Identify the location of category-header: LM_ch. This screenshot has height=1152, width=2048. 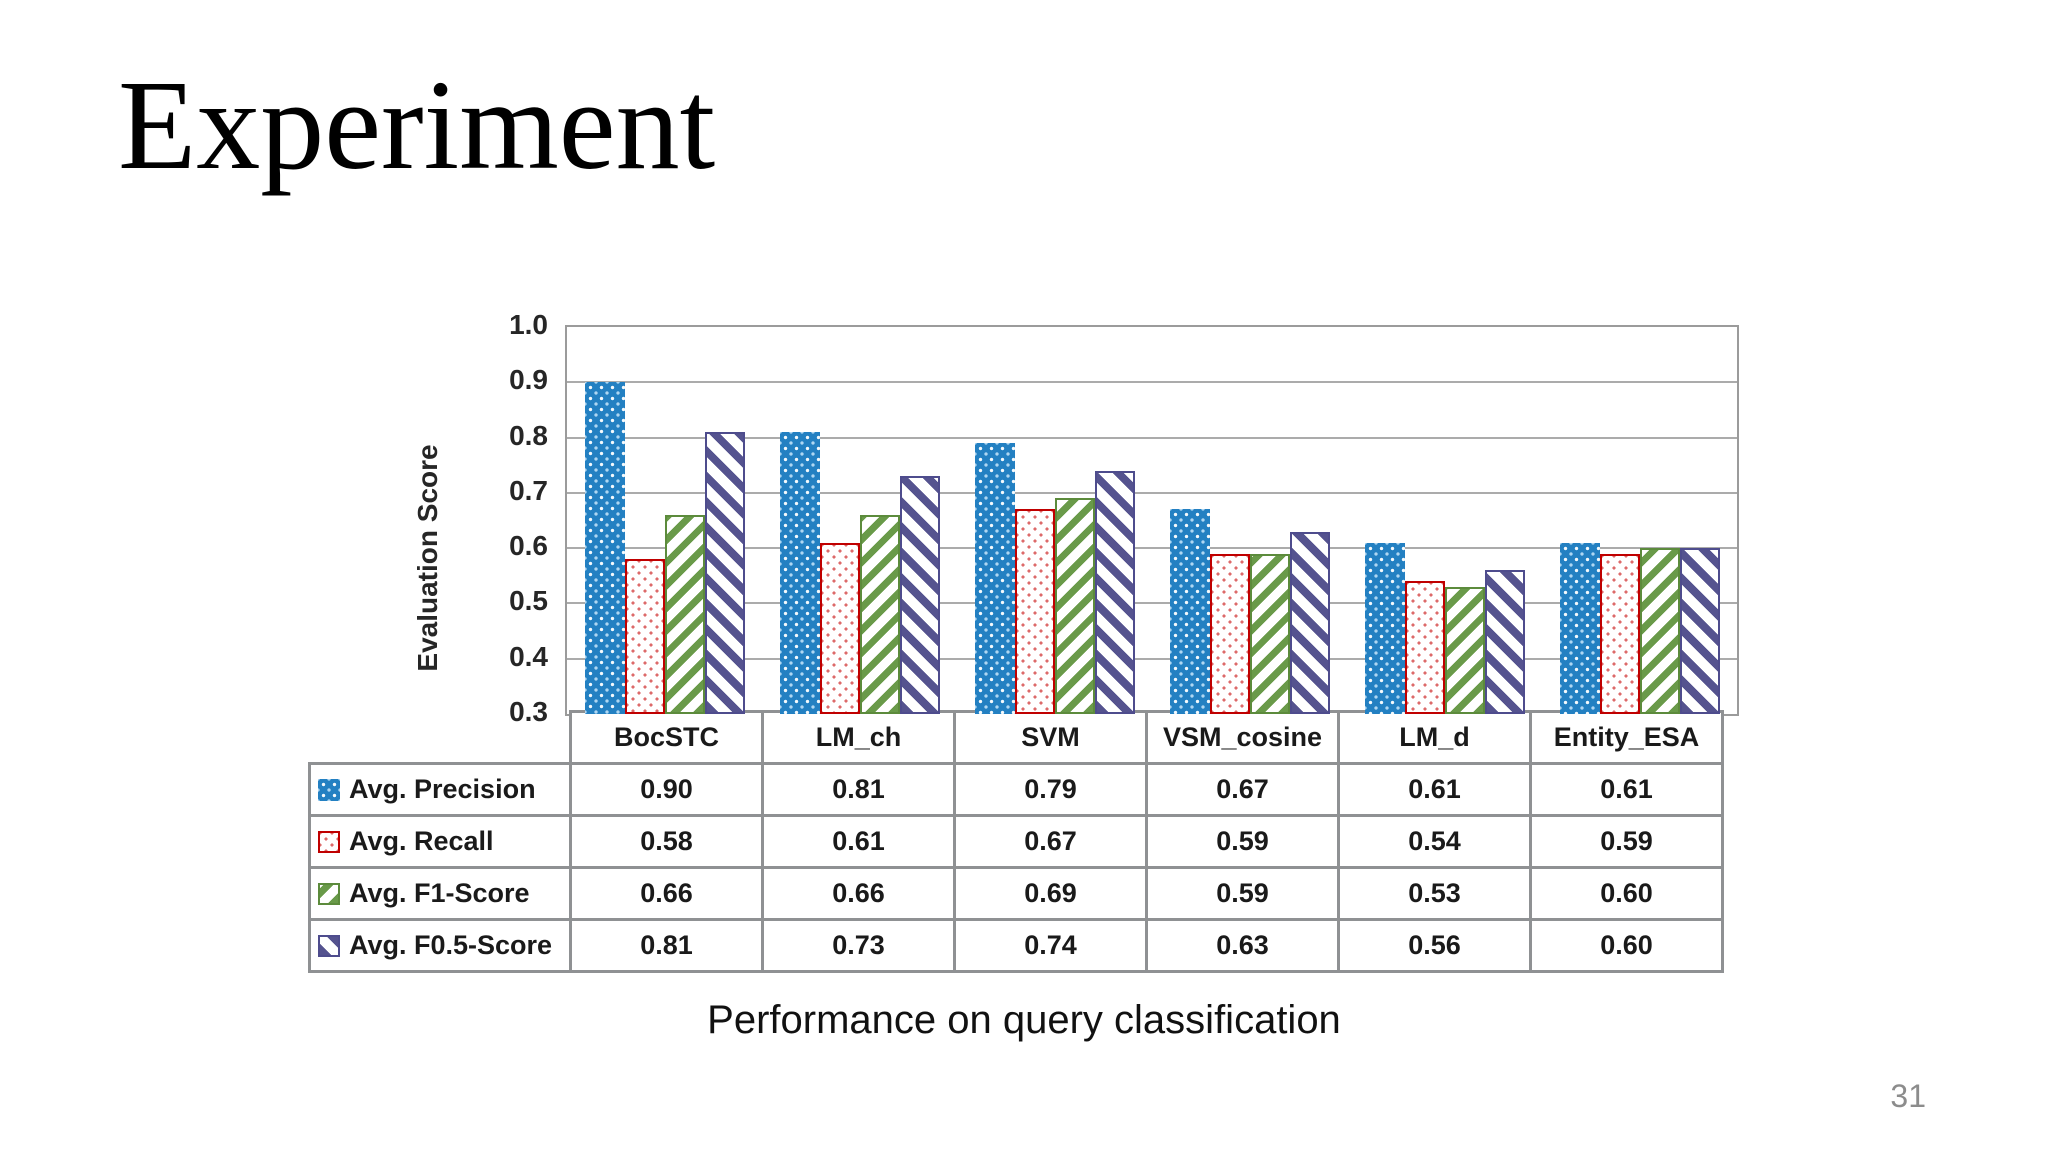
(858, 737).